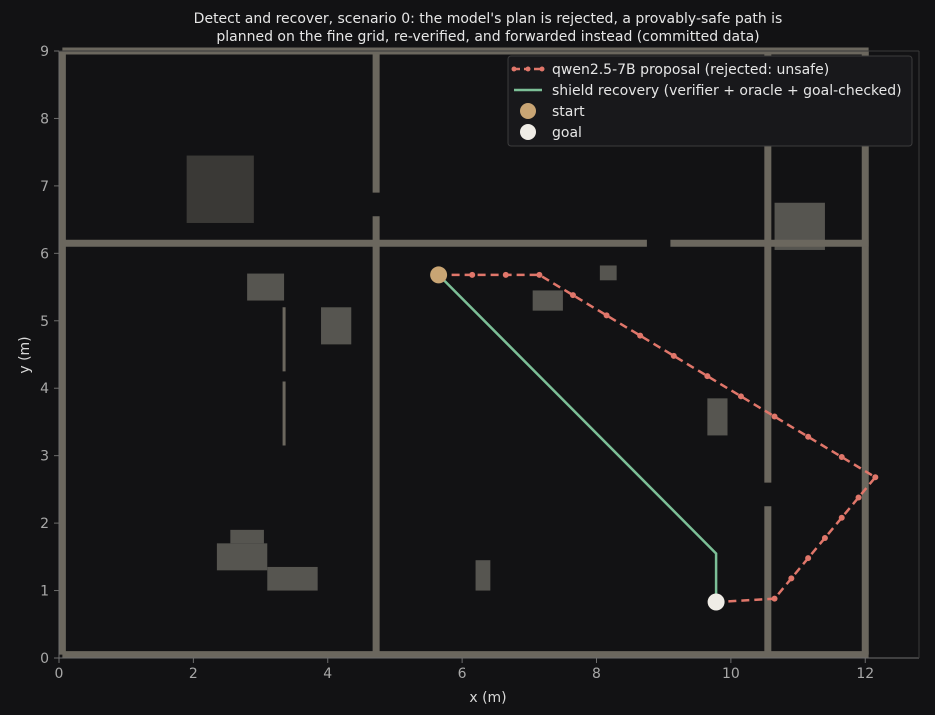 This screenshot has height=715, width=935. Describe the element at coordinates (44, 322) in the screenshot. I see `y-tick-label-5: 5` at that location.